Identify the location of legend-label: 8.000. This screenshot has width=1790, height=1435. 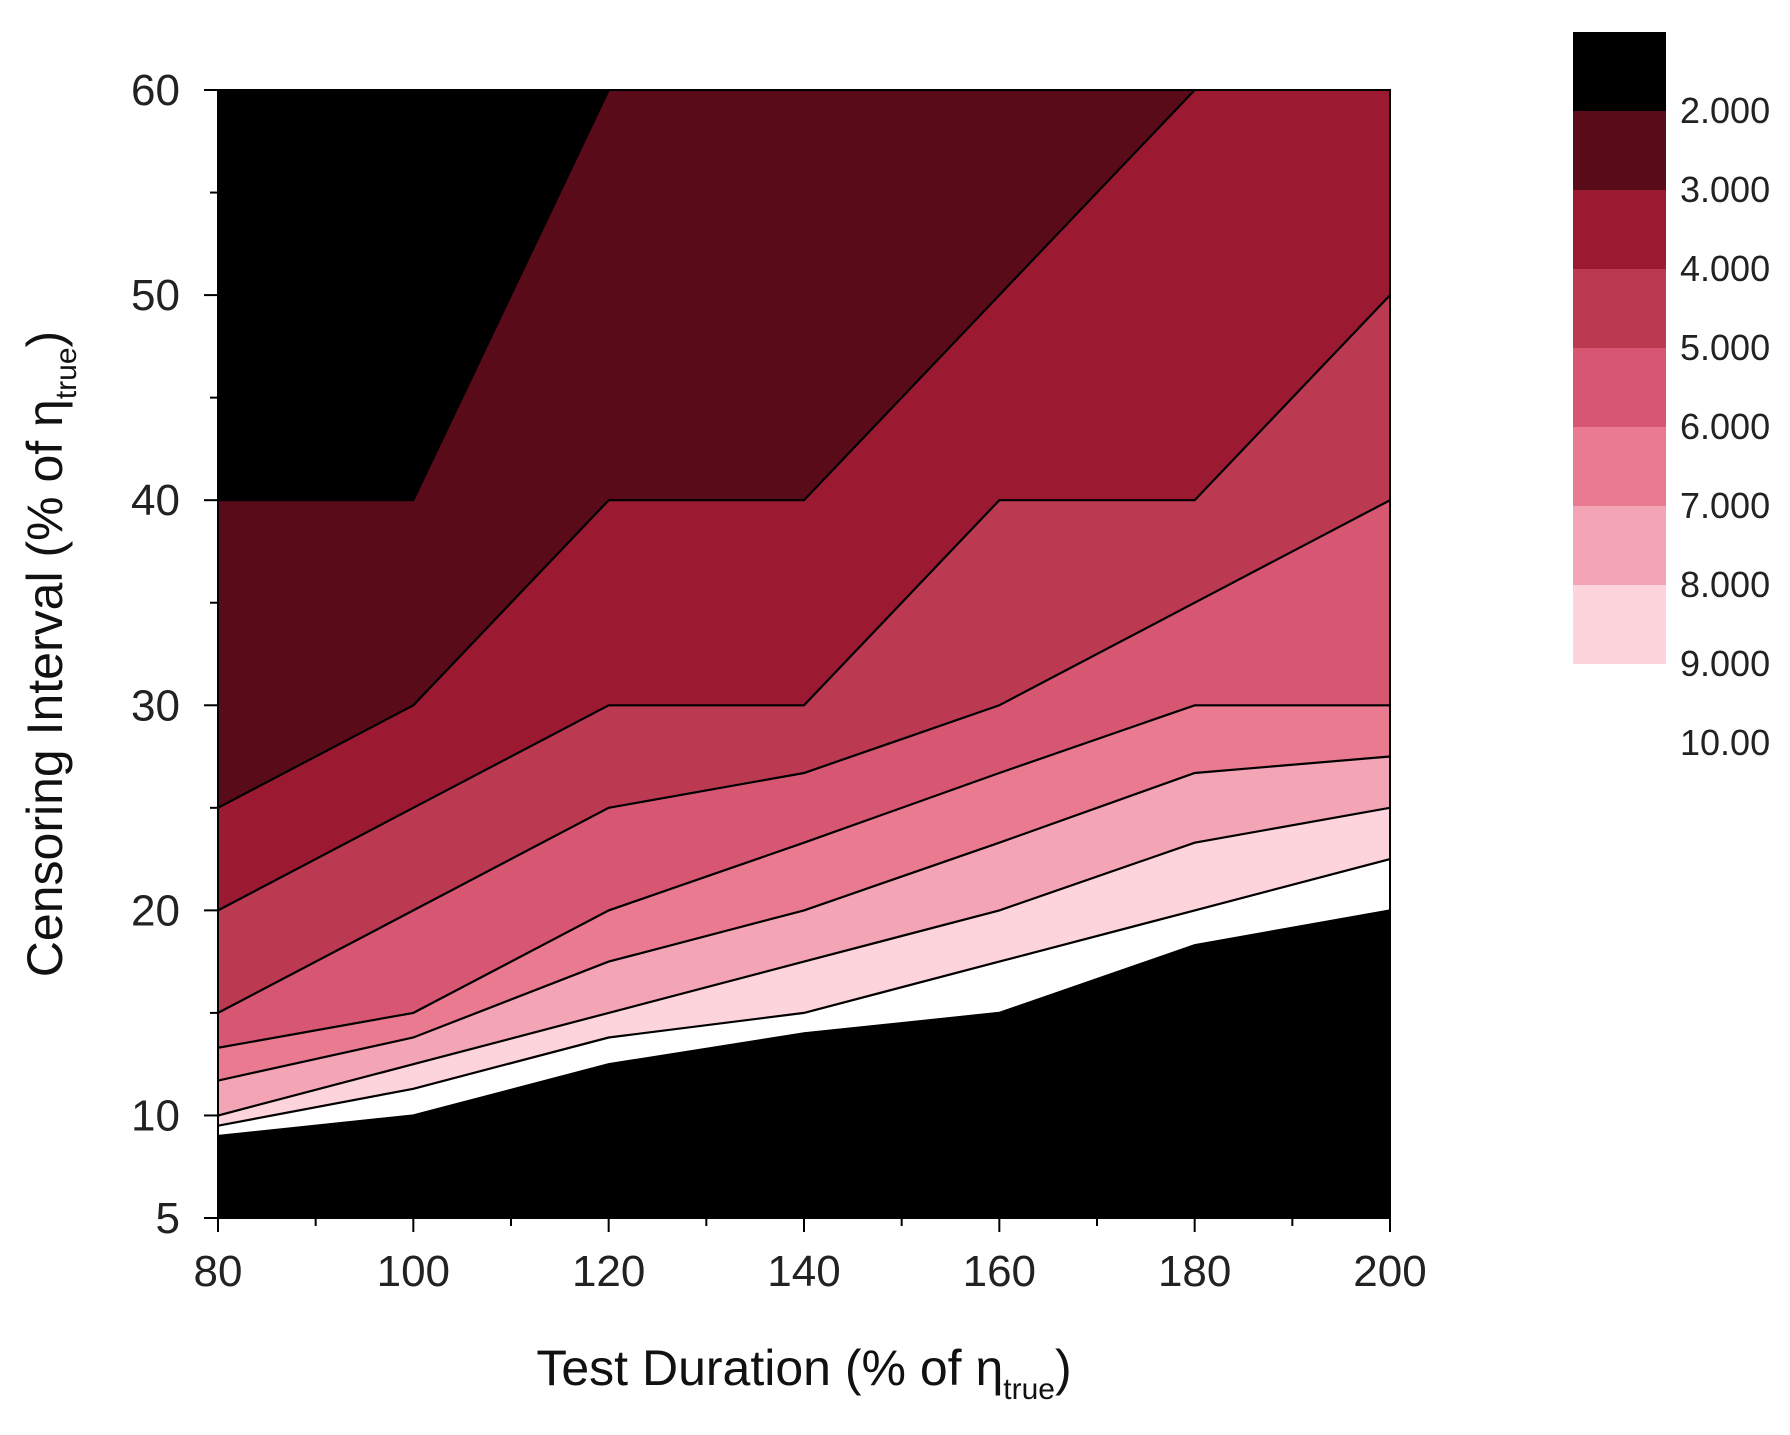
(1725, 584).